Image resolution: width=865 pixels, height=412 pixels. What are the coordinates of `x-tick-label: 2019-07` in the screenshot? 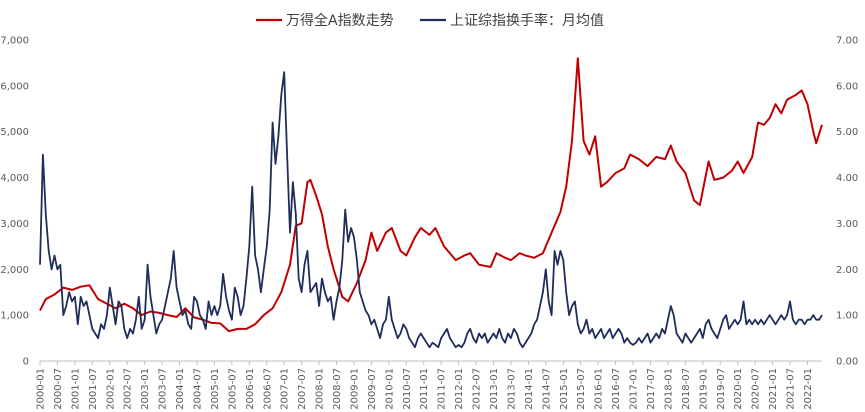 It's located at (721, 389).